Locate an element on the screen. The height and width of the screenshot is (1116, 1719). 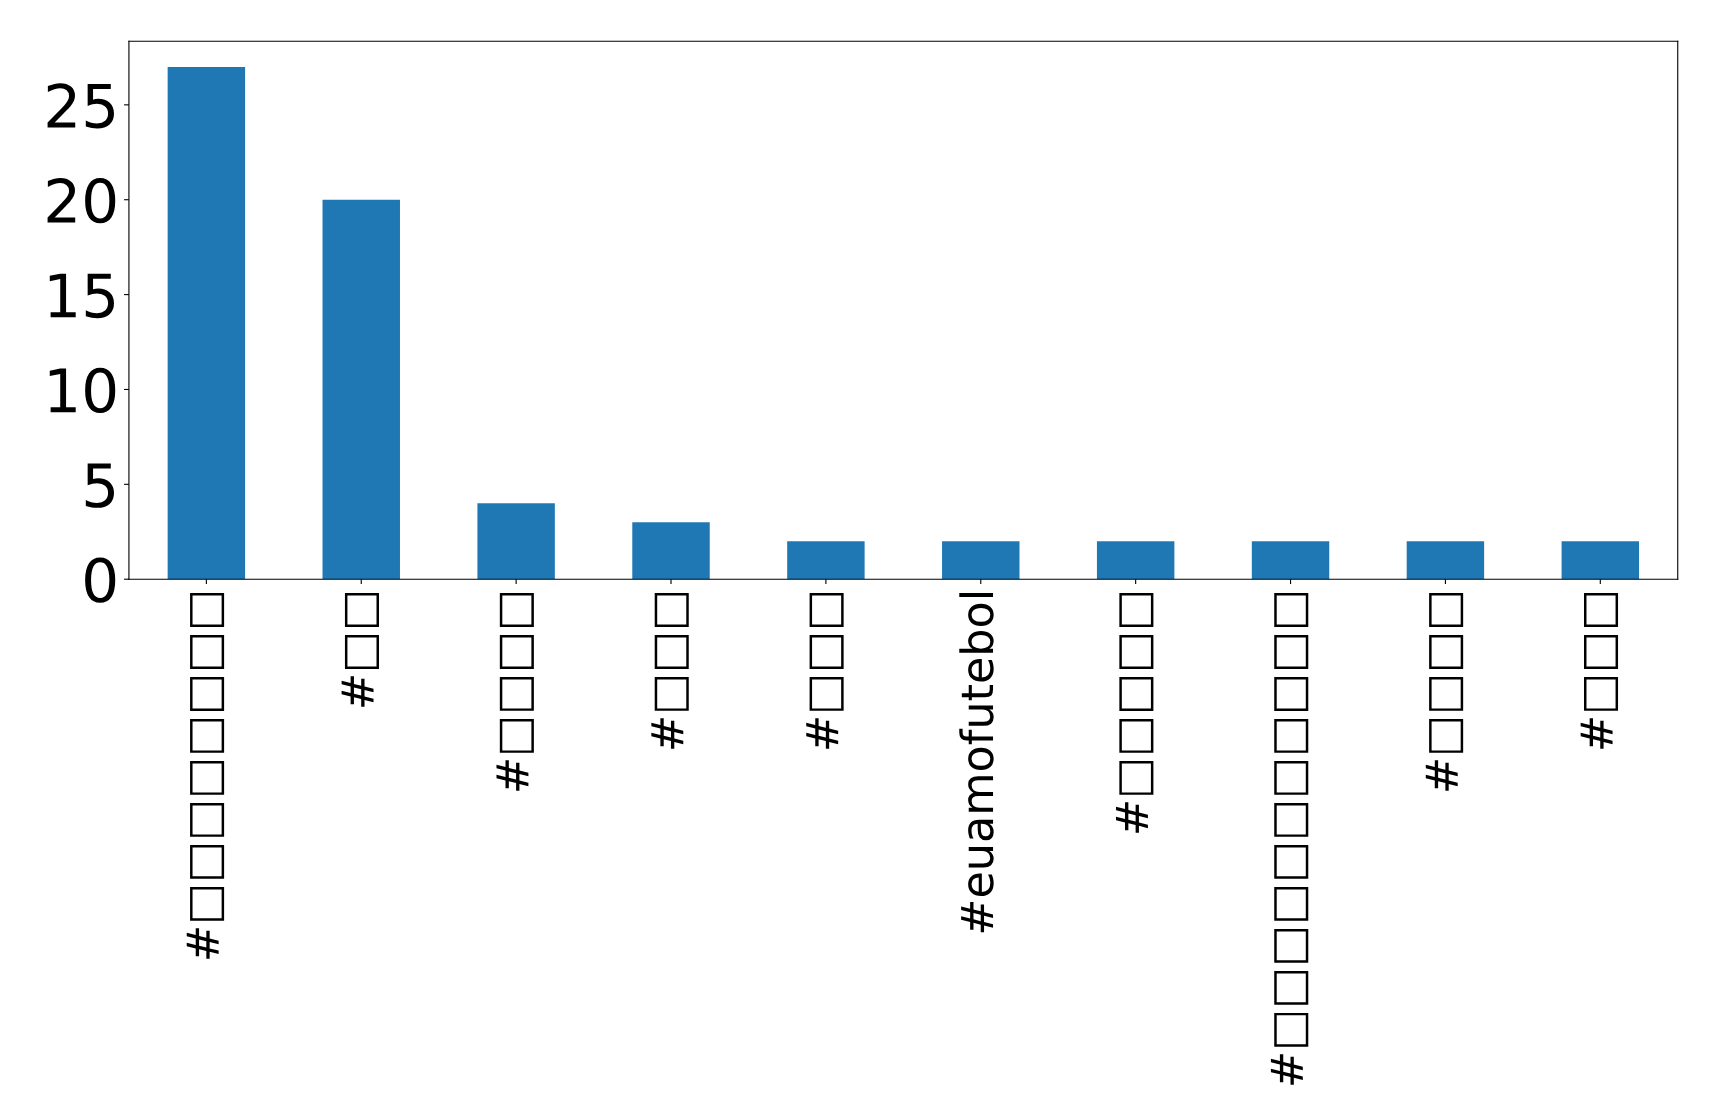
y-tick-label: 20 is located at coordinates (81, 201).